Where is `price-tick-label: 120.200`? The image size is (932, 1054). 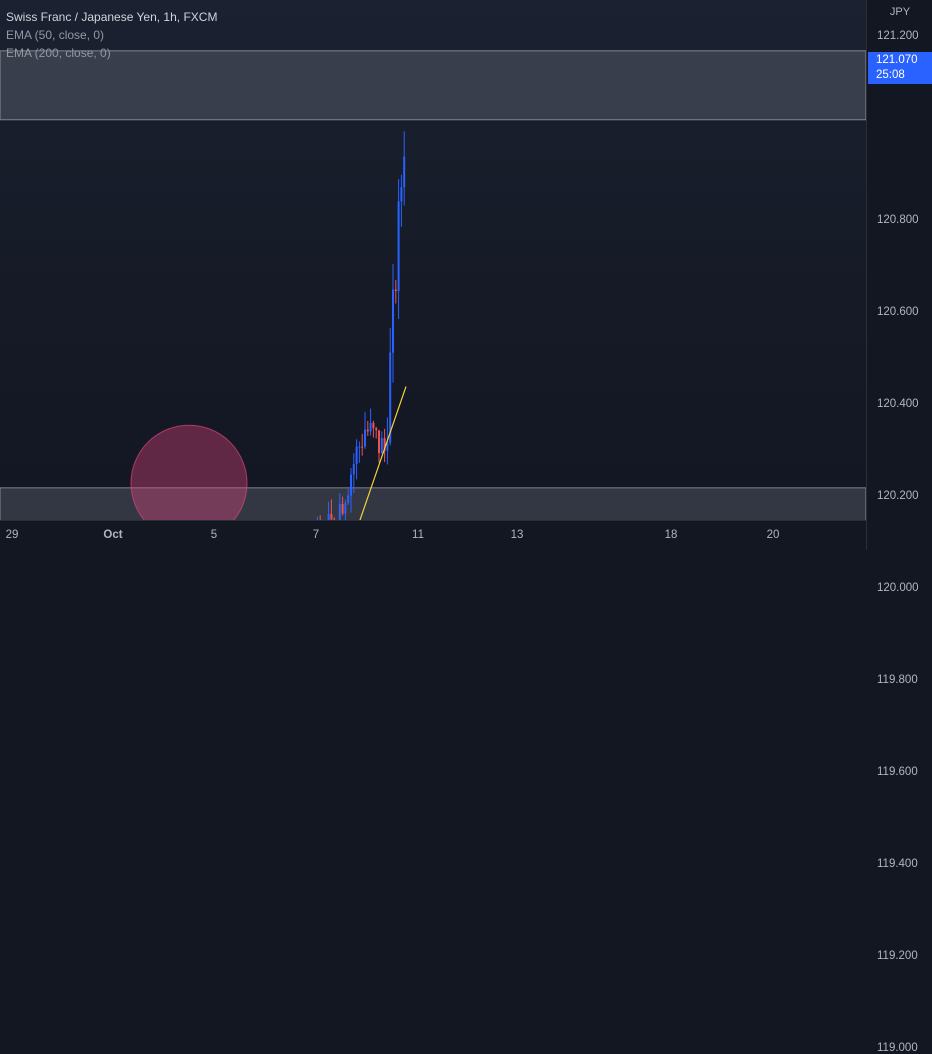
price-tick-label: 120.200 is located at coordinates (898, 496).